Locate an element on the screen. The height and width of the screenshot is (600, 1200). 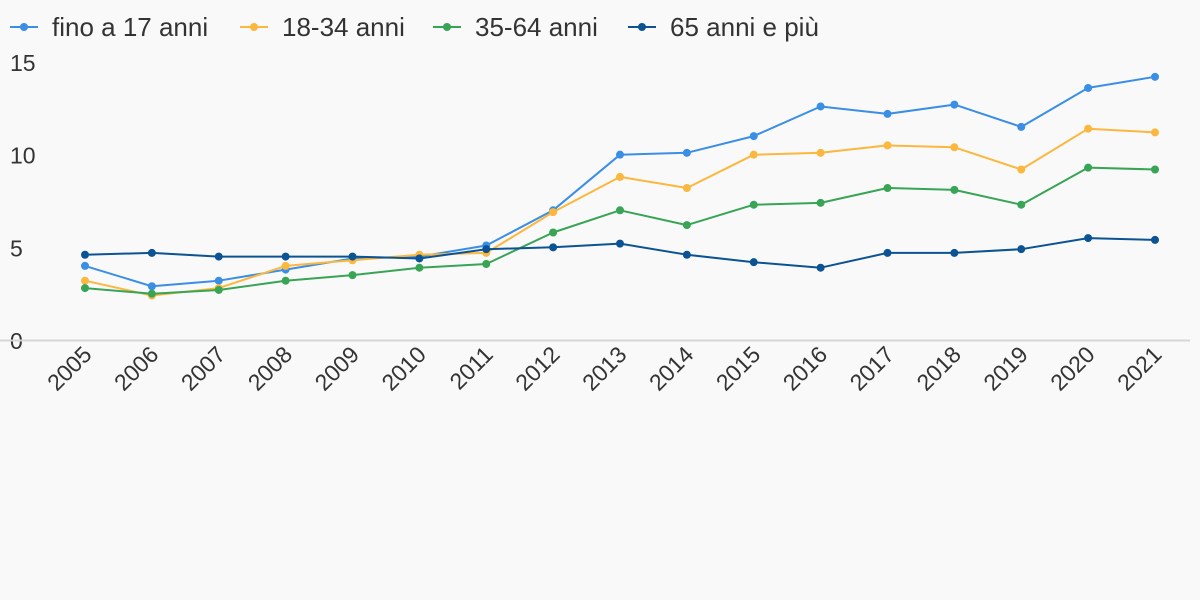
x-tick-label: 2012 is located at coordinates (537, 368).